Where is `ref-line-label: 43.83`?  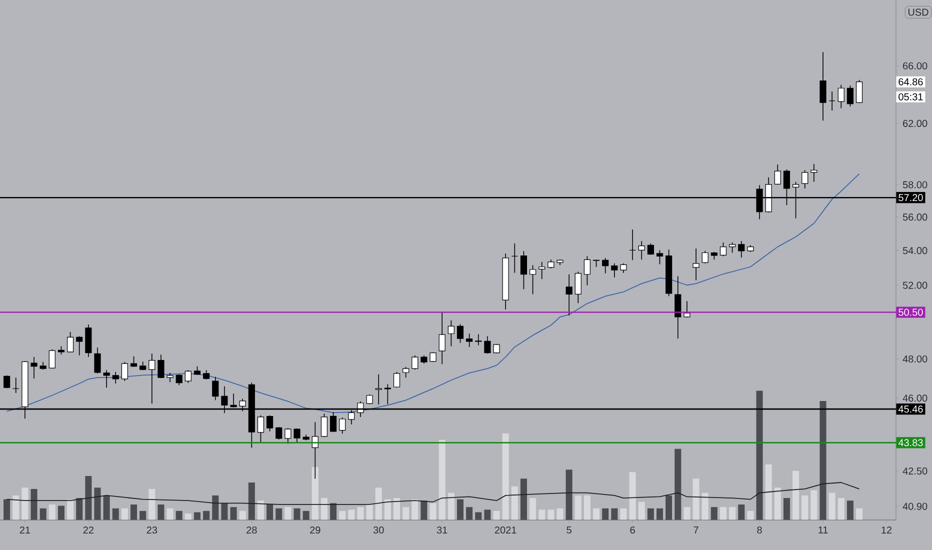
ref-line-label: 43.83 is located at coordinates (910, 442).